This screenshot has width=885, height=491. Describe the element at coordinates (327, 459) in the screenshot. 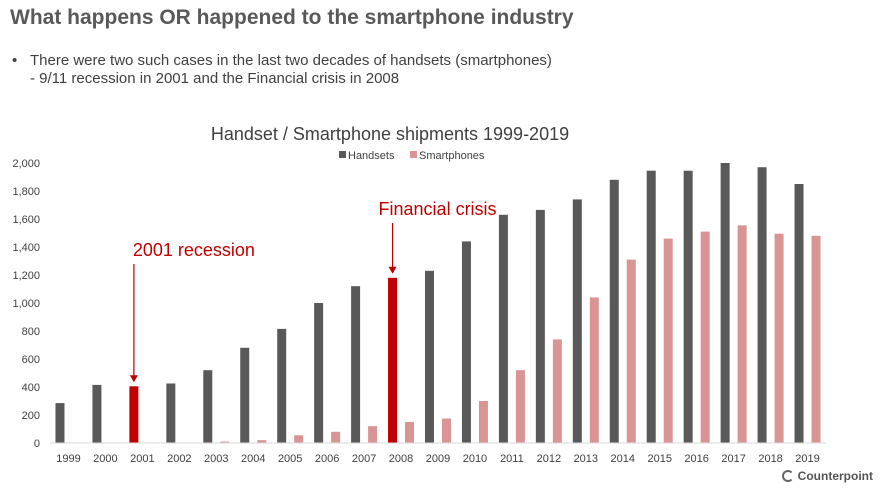

I see `x-tick-label-2006: 2006` at that location.